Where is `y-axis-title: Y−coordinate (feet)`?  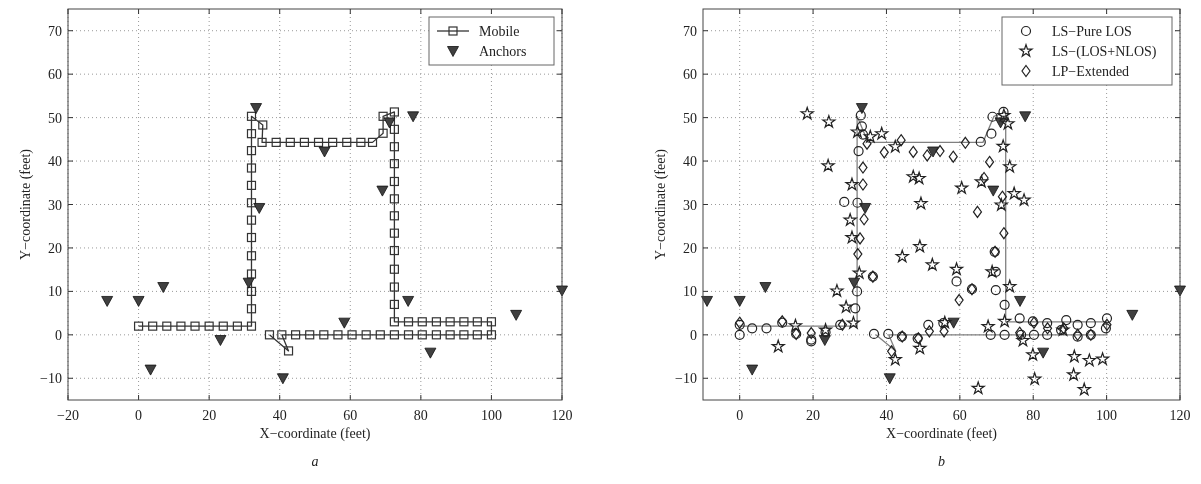
y-axis-title: Y−coordinate (feet) is located at coordinates (661, 204).